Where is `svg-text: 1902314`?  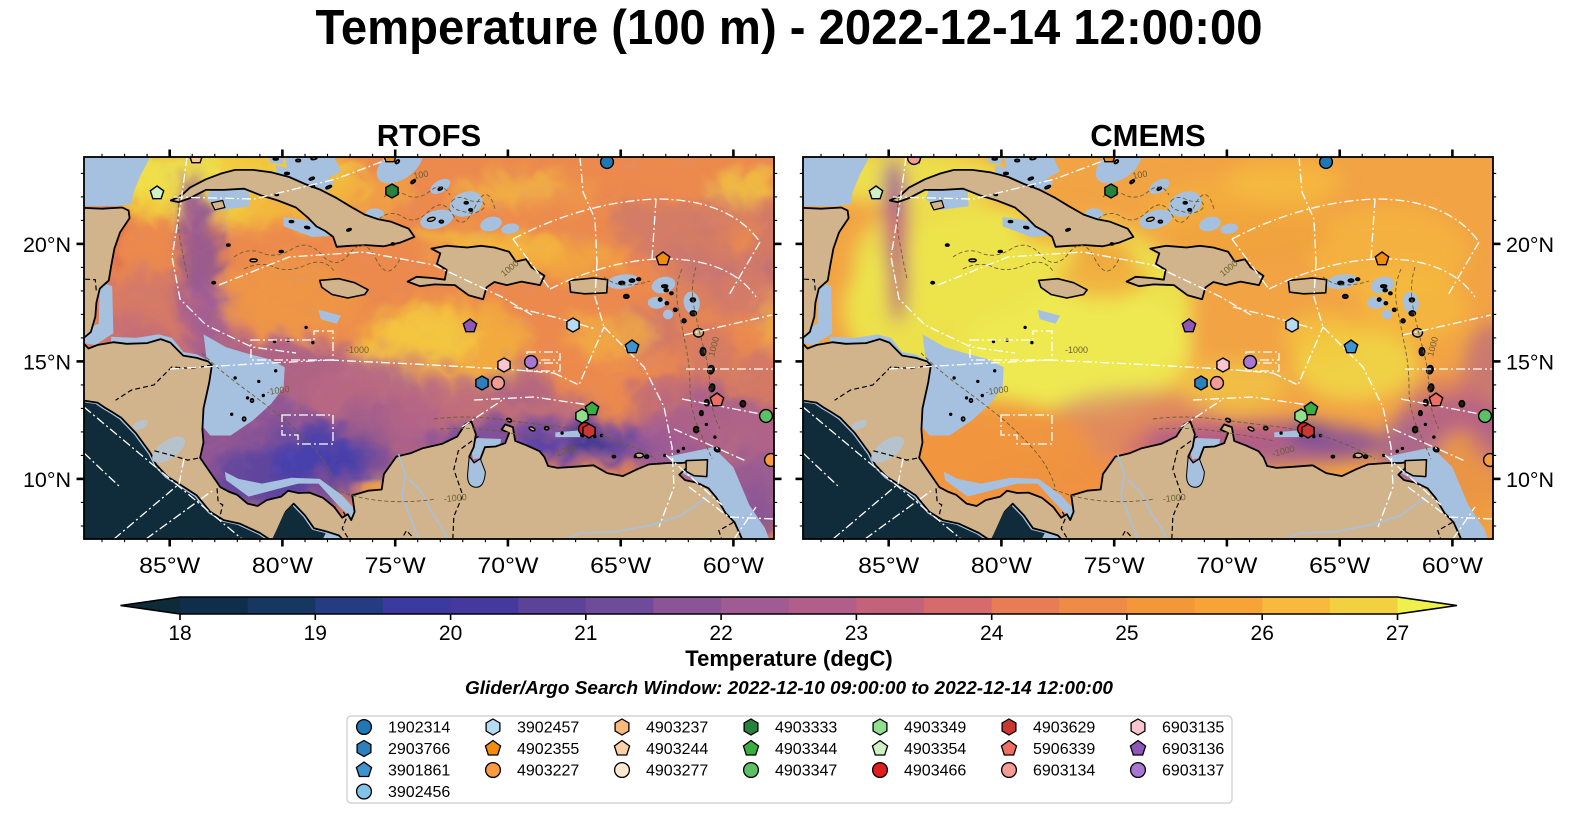
svg-text: 1902314 is located at coordinates (419, 728).